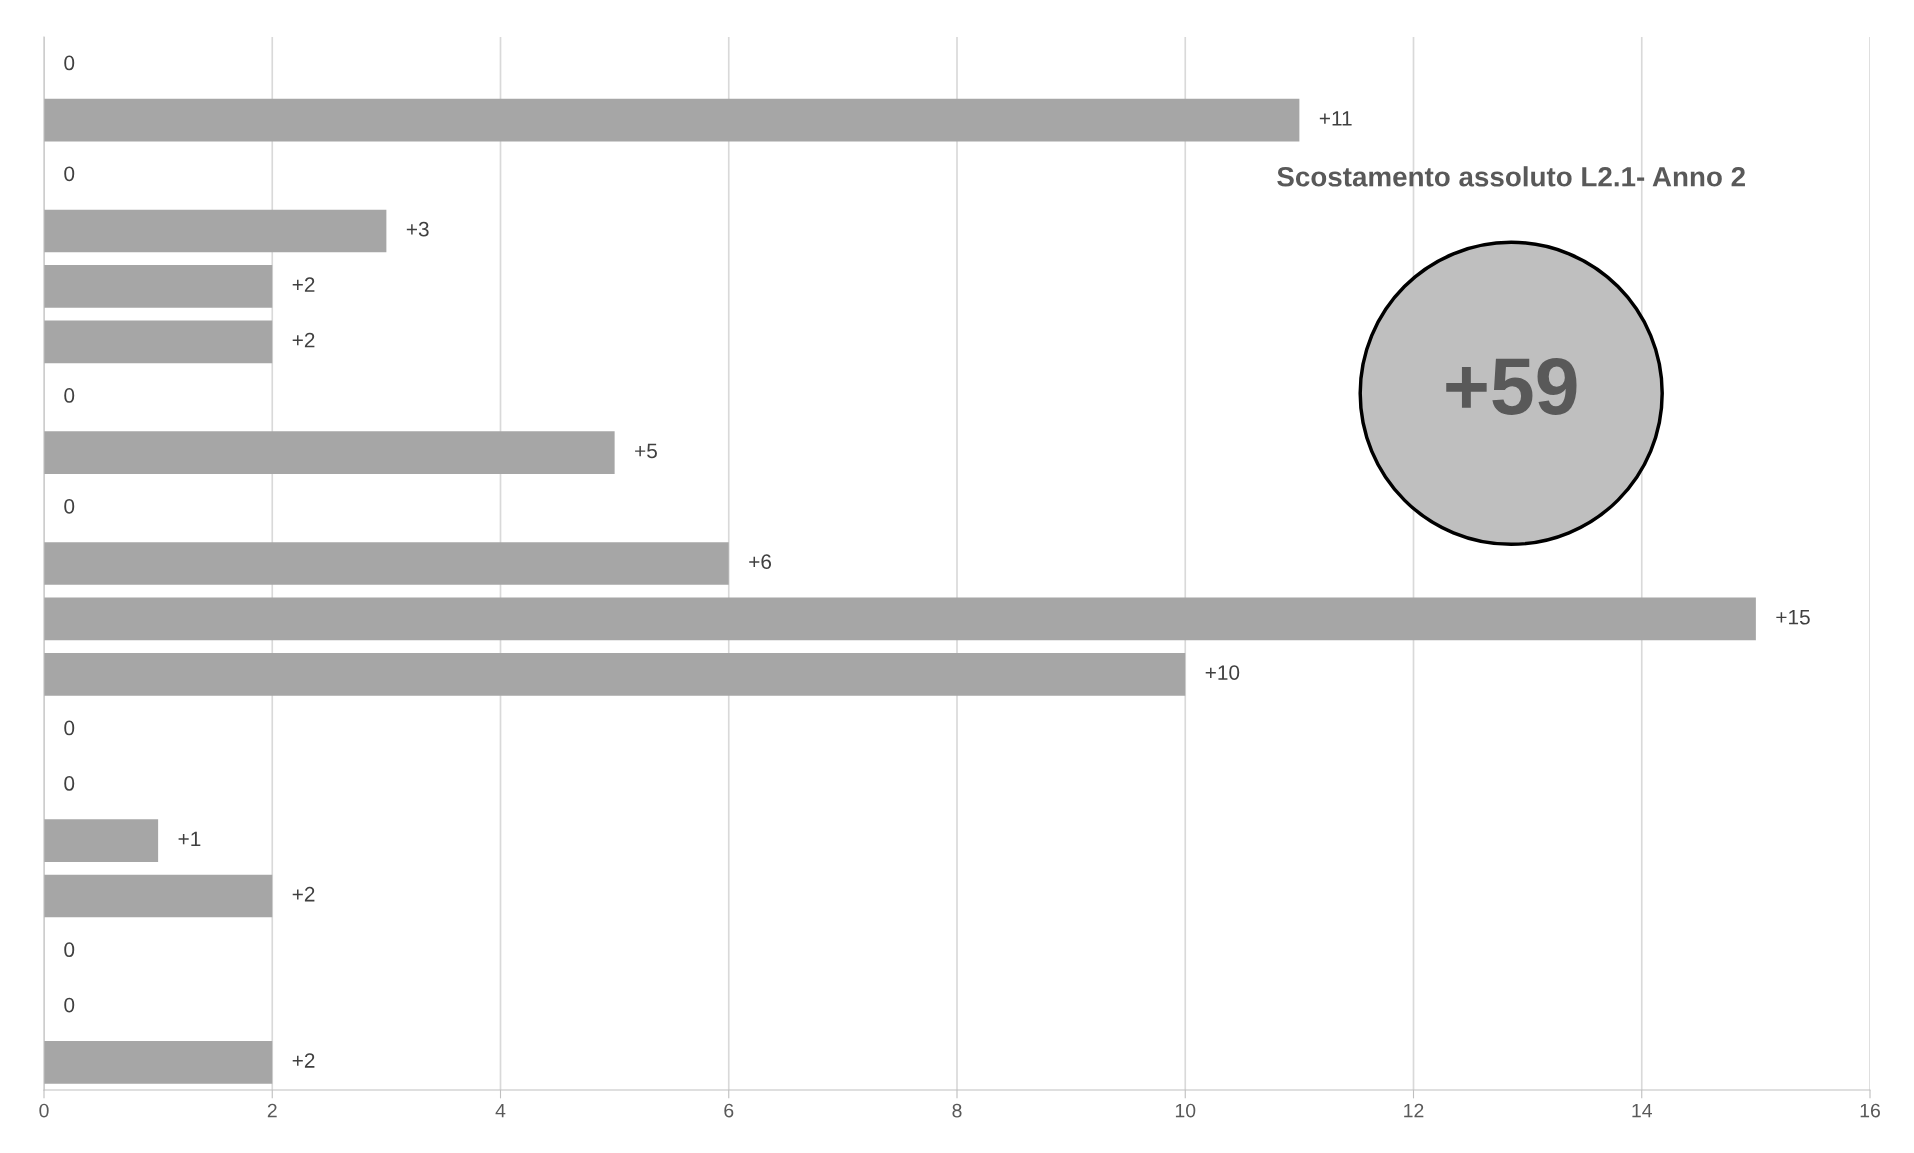 The width and height of the screenshot is (1914, 1153). What do you see at coordinates (44, 1110) in the screenshot?
I see `x-tick-label: 0` at bounding box center [44, 1110].